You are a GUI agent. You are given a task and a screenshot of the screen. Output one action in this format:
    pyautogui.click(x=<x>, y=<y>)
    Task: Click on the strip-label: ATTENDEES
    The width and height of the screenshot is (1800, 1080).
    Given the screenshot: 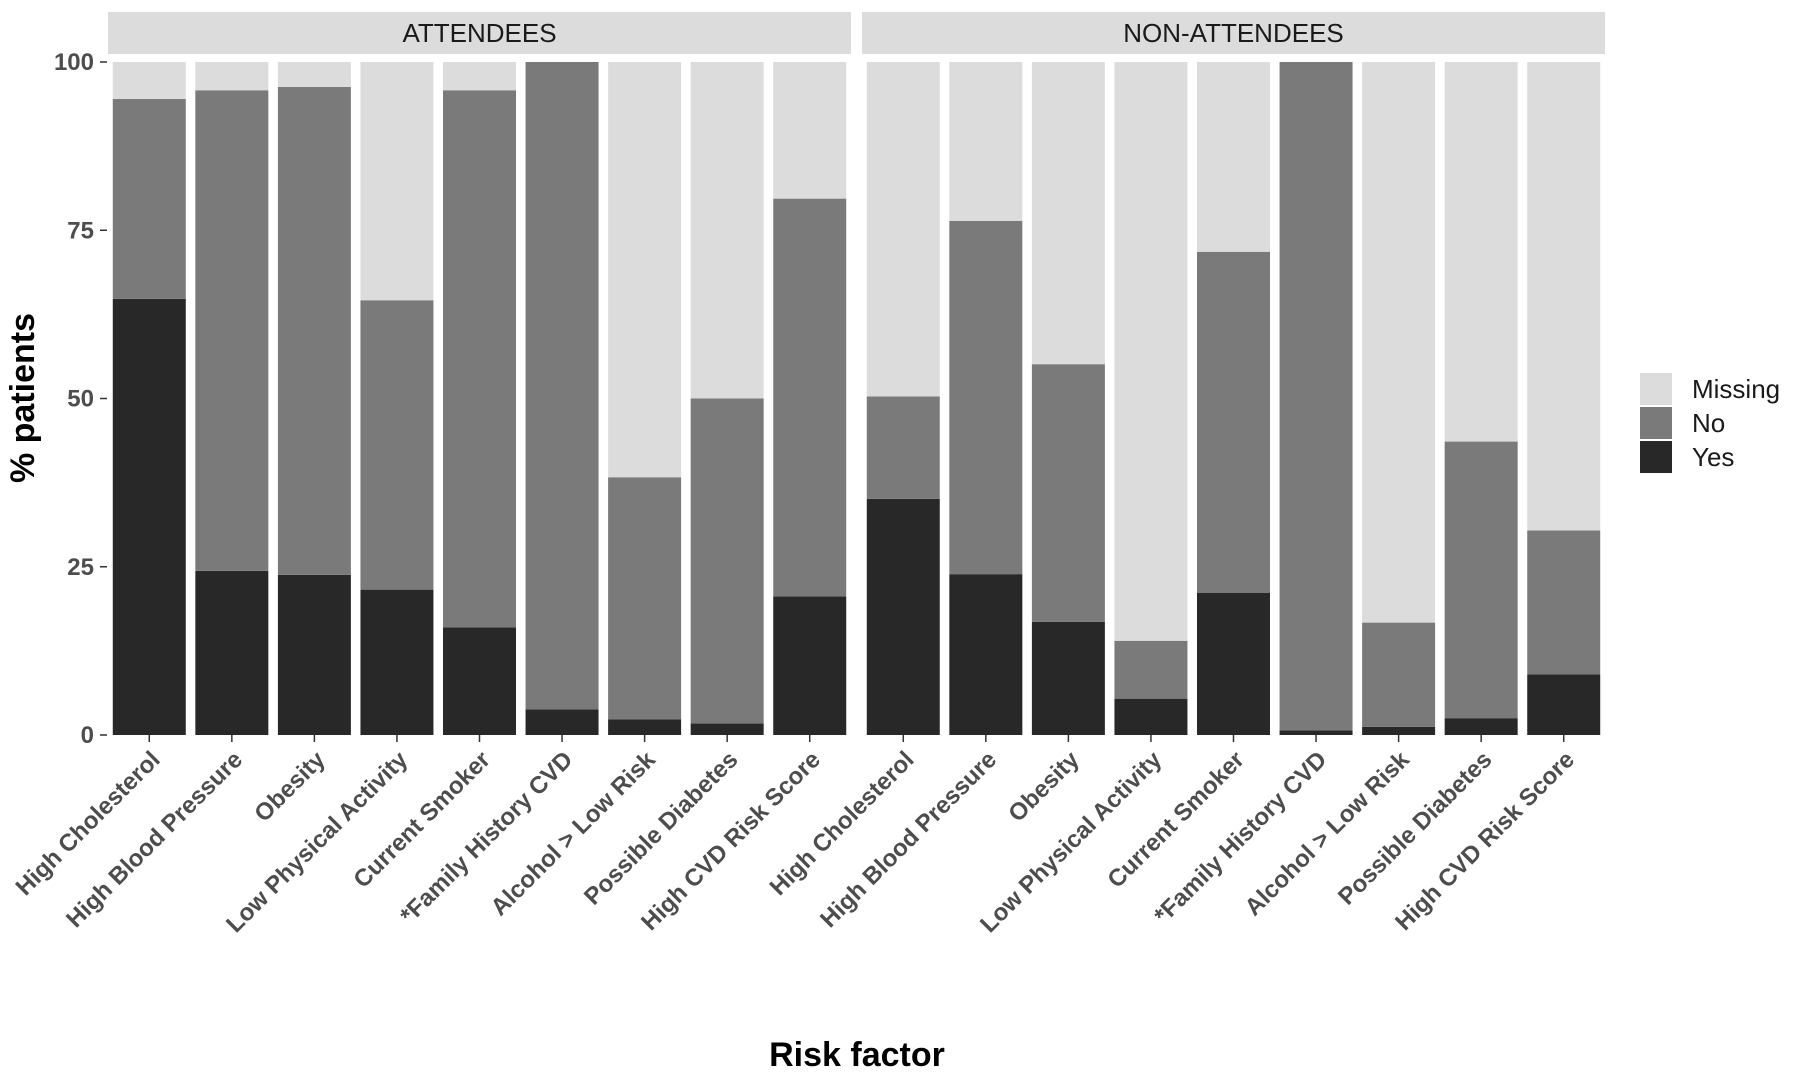 What is the action you would take?
    pyautogui.click(x=479, y=33)
    